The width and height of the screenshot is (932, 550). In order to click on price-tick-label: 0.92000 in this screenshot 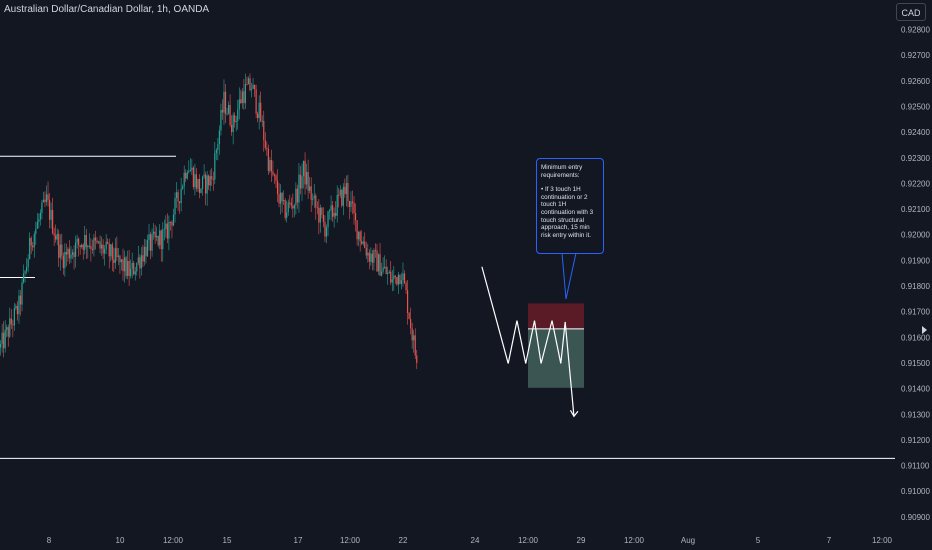, I will do `click(915, 235)`.